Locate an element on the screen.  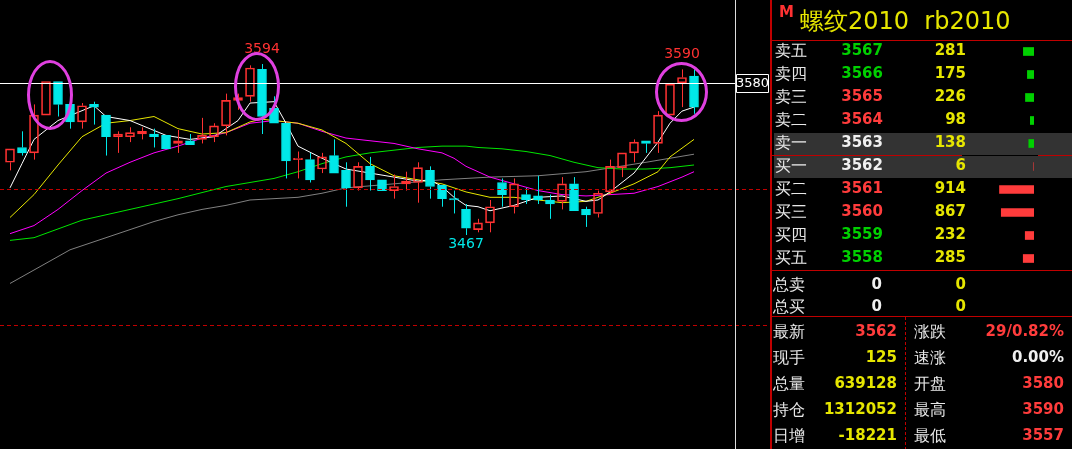
text: 最新 is located at coordinates (789, 332).